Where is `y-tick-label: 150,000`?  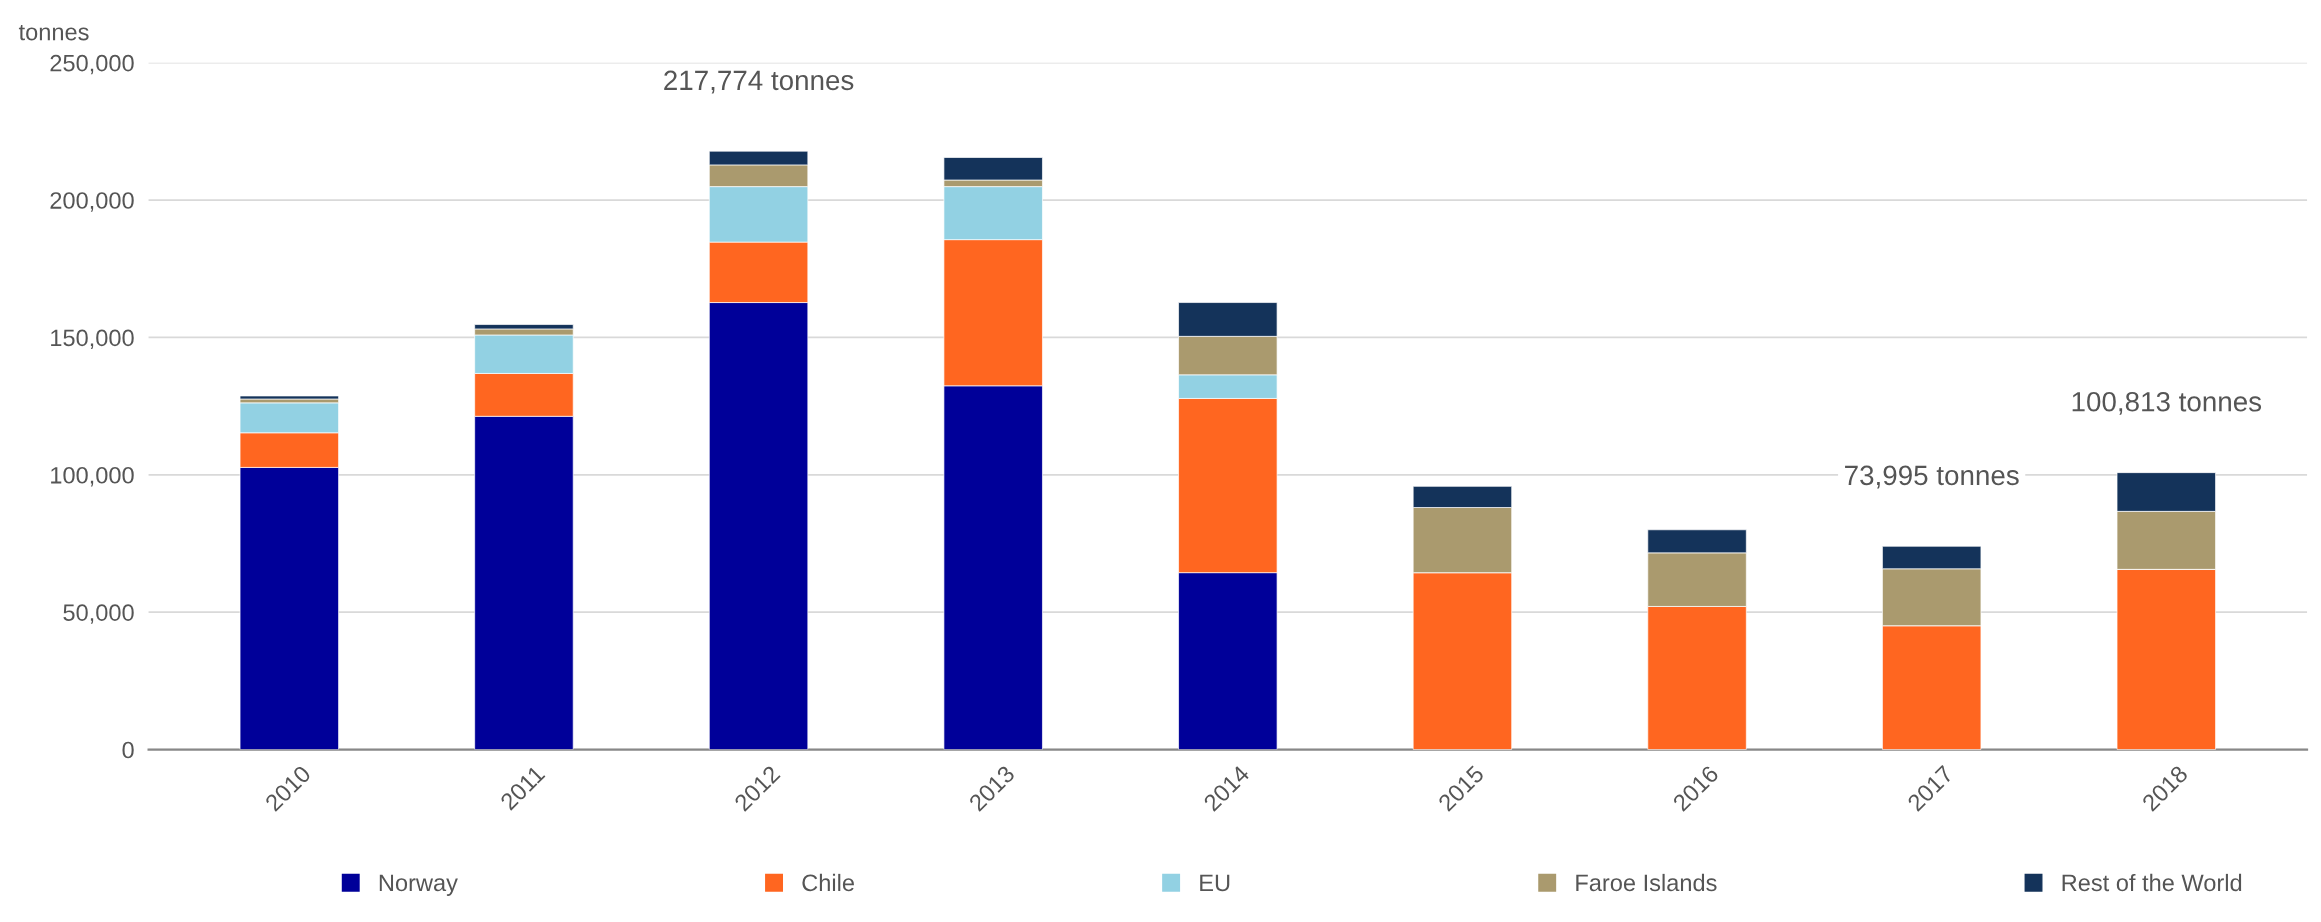
y-tick-label: 150,000 is located at coordinates (92, 339).